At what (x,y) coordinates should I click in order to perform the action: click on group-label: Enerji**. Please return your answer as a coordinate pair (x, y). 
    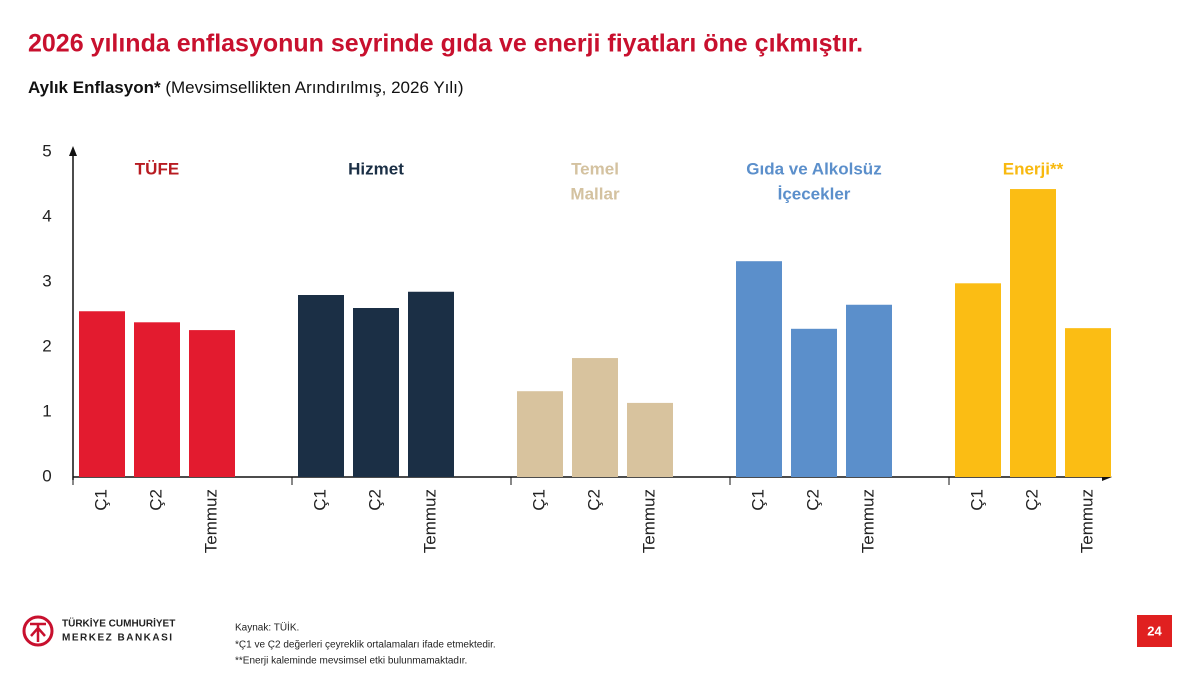
    Looking at the image, I should click on (1033, 168).